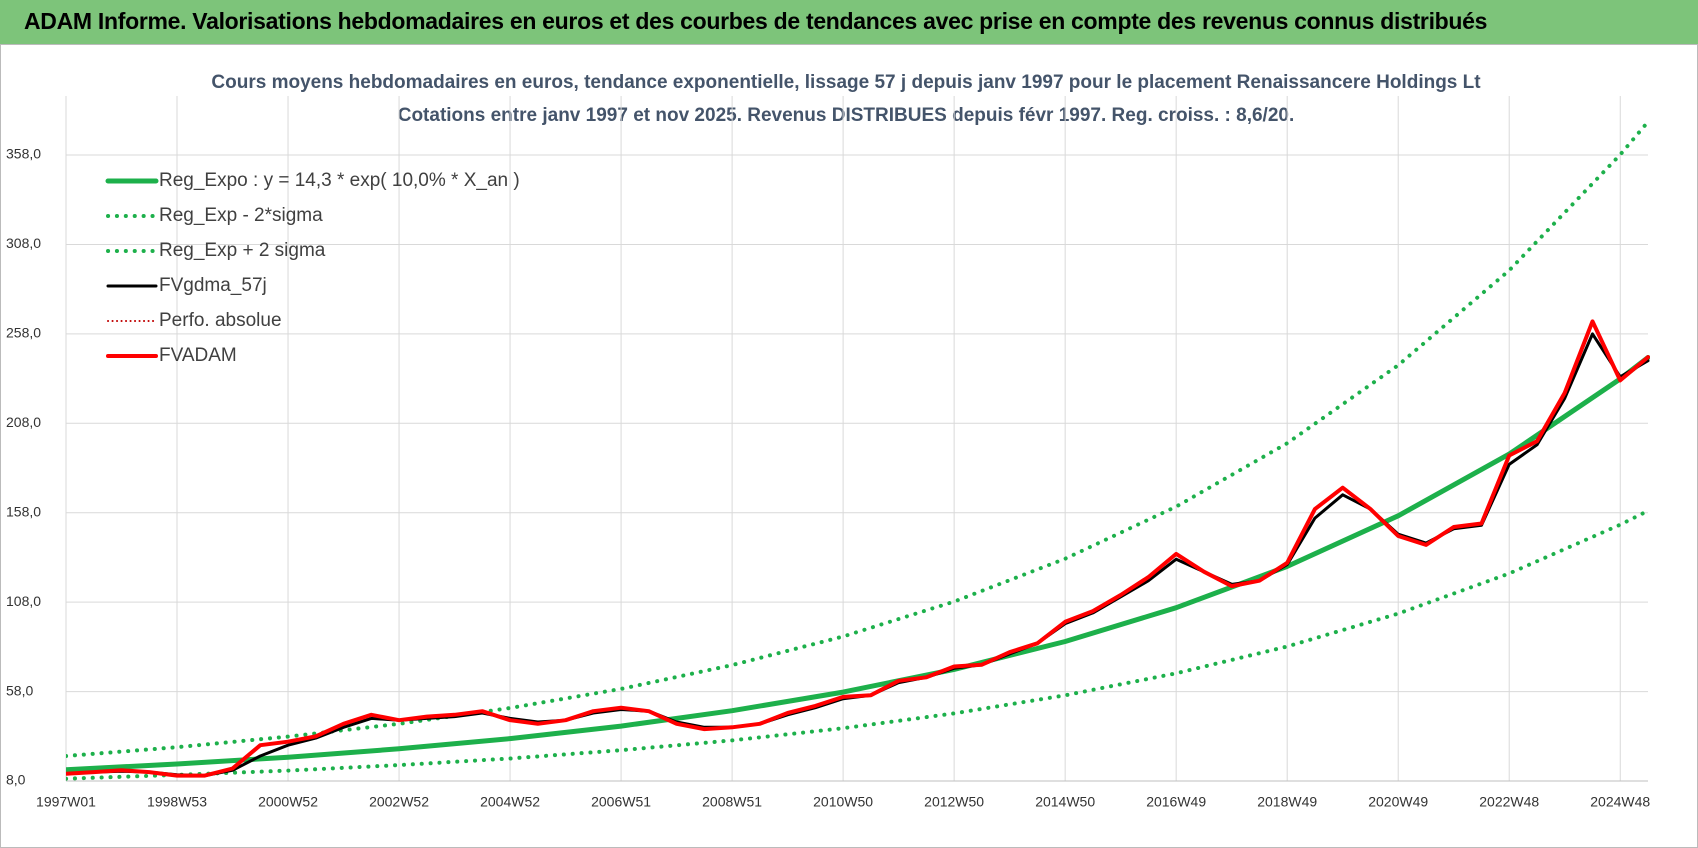  Describe the element at coordinates (23, 511) in the screenshot. I see `y-tick-label: 158,0` at that location.